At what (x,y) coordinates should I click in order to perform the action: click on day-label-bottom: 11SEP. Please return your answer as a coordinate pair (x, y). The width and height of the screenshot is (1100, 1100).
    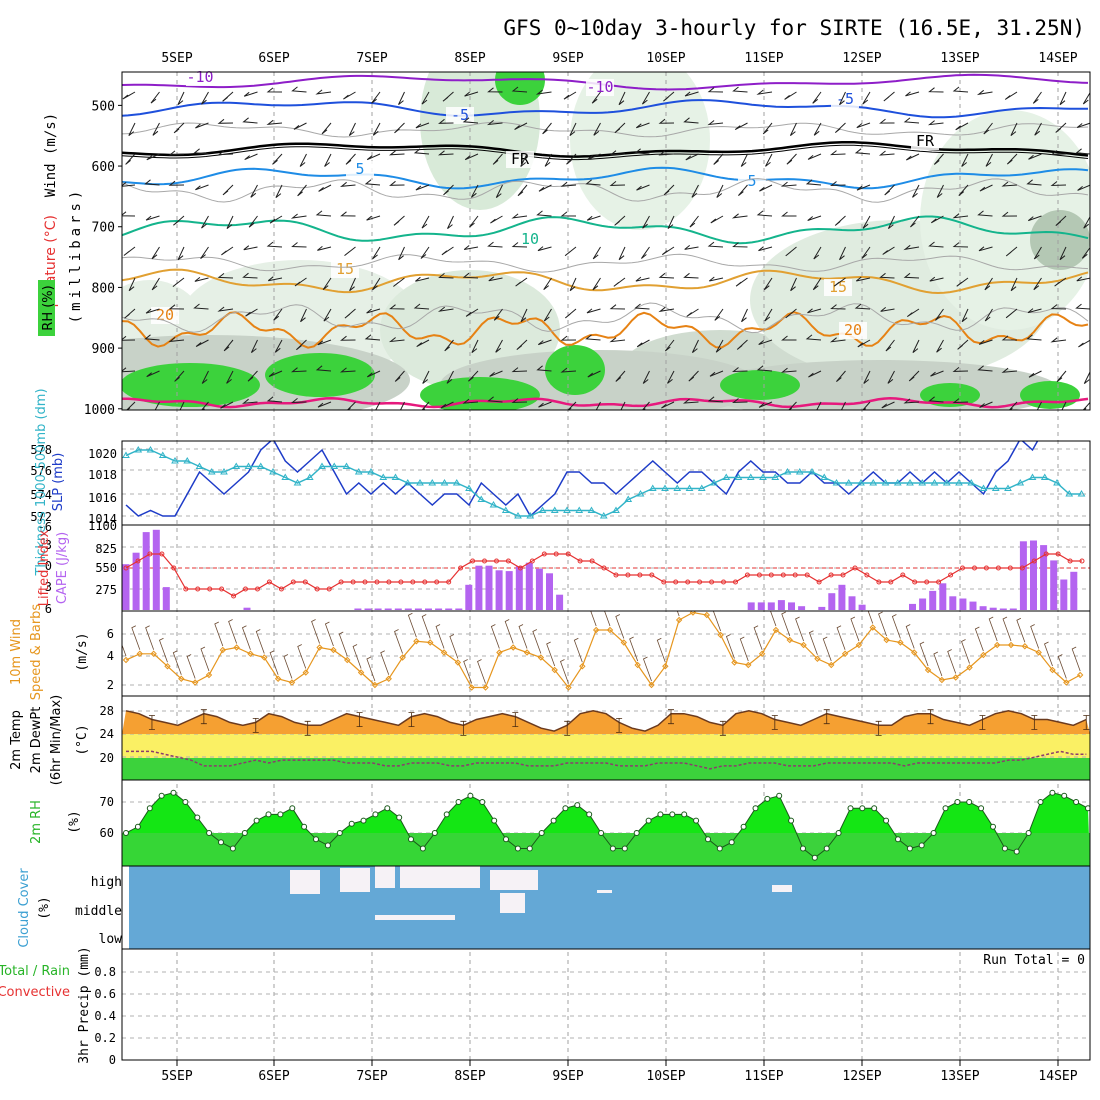
    Looking at the image, I should click on (763, 1076).